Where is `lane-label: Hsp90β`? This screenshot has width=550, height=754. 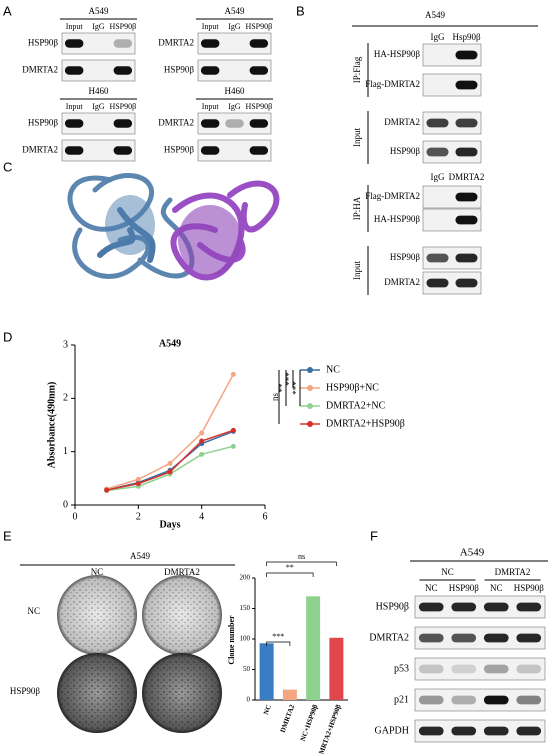
lane-label: Hsp90β is located at coordinates (466, 37).